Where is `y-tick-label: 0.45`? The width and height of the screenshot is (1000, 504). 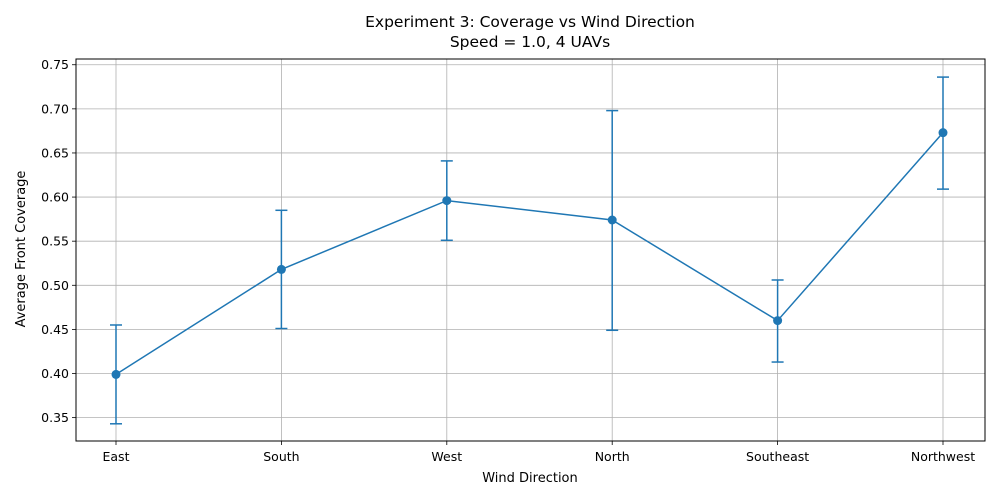 y-tick-label: 0.45 is located at coordinates (55, 329).